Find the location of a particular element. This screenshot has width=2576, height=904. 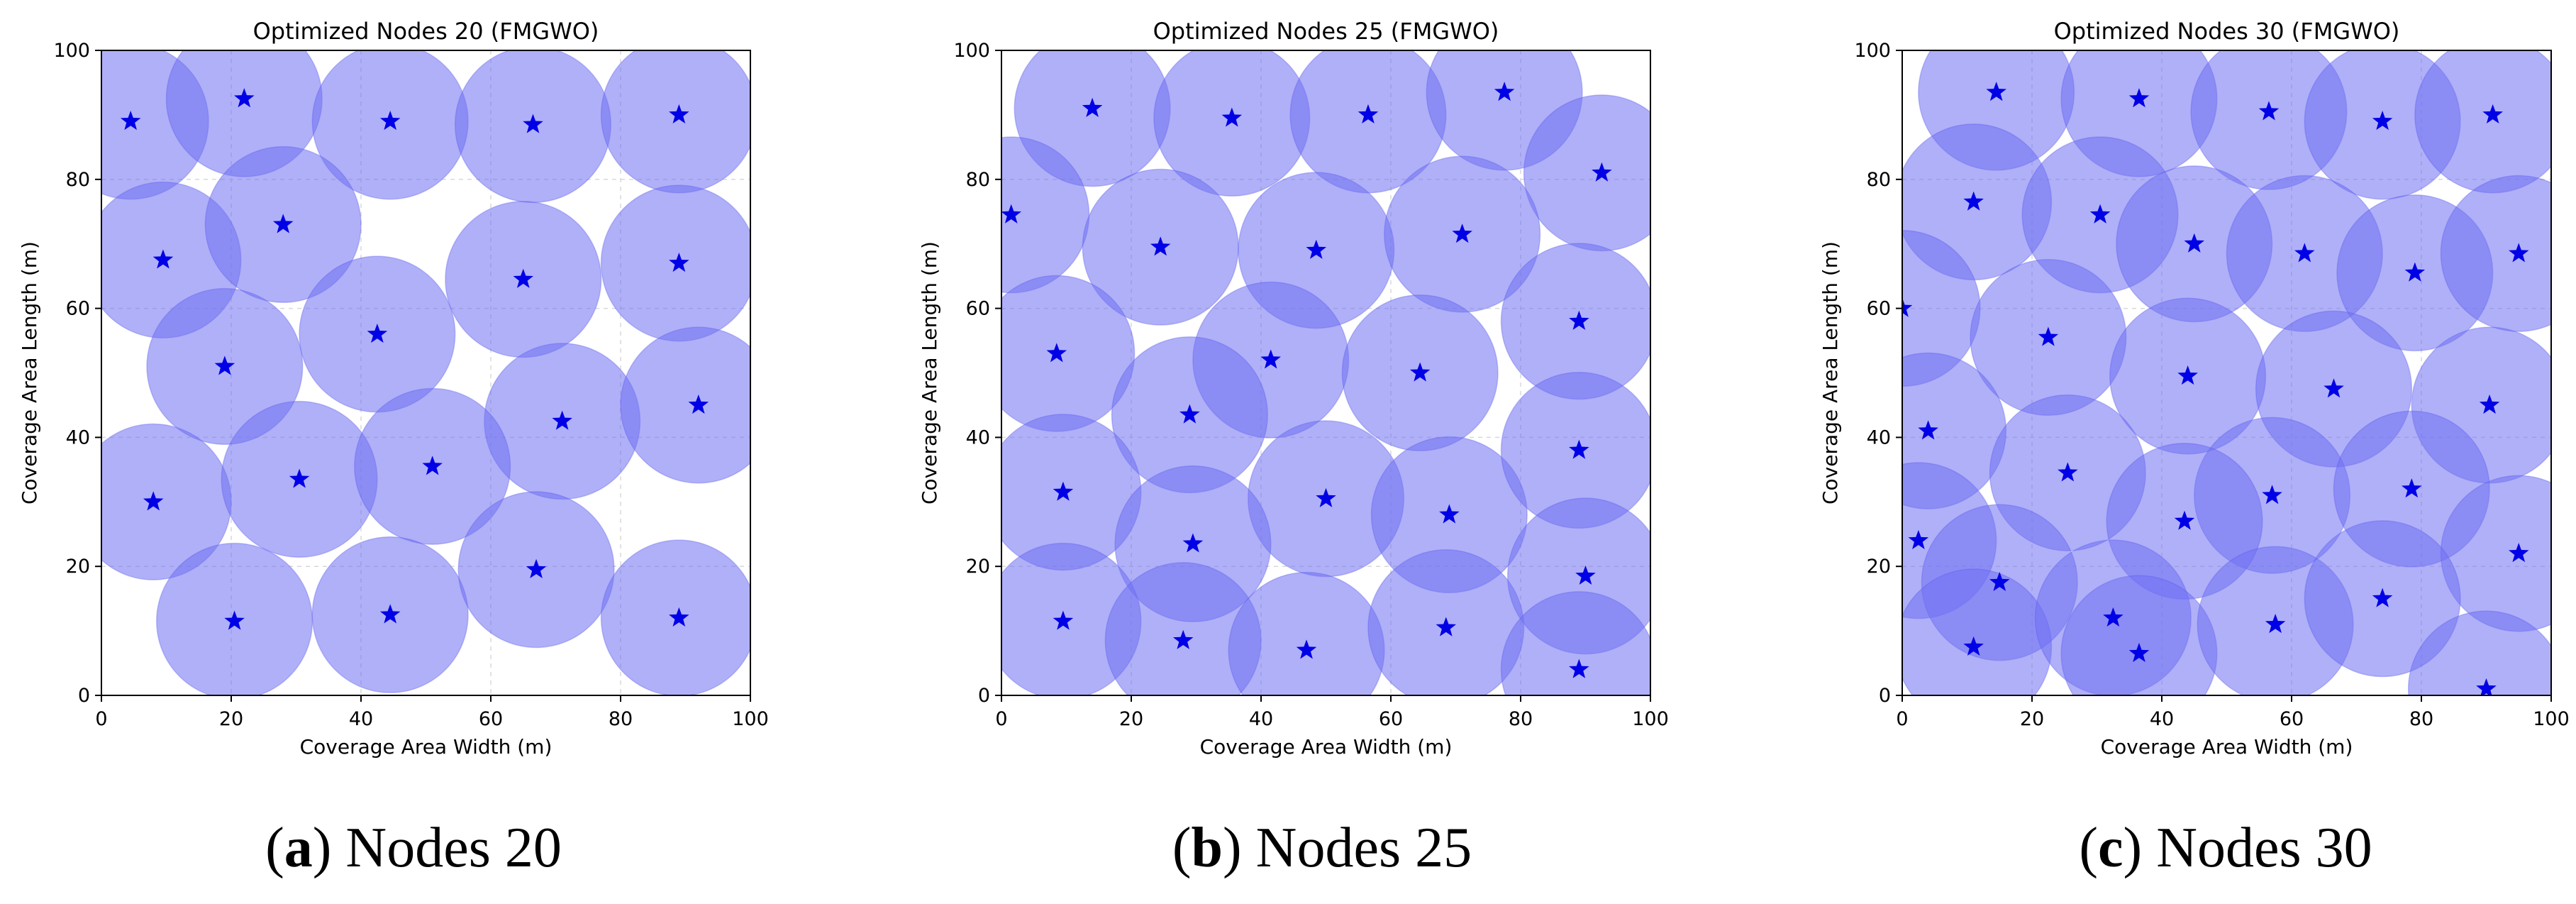

caption-text: Nodes 30 is located at coordinates (2257, 848).